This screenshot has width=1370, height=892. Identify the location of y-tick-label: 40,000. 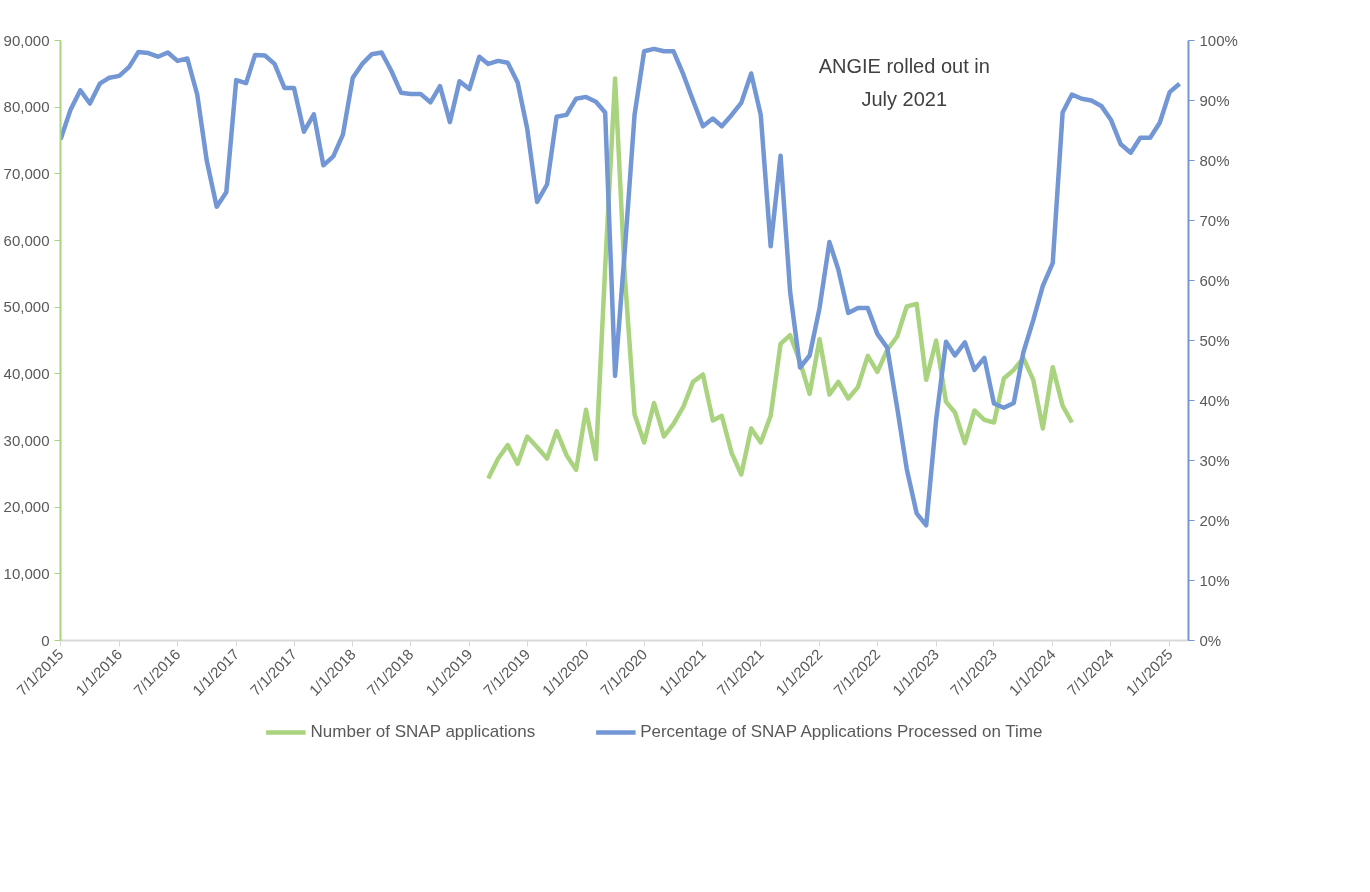
(26, 373).